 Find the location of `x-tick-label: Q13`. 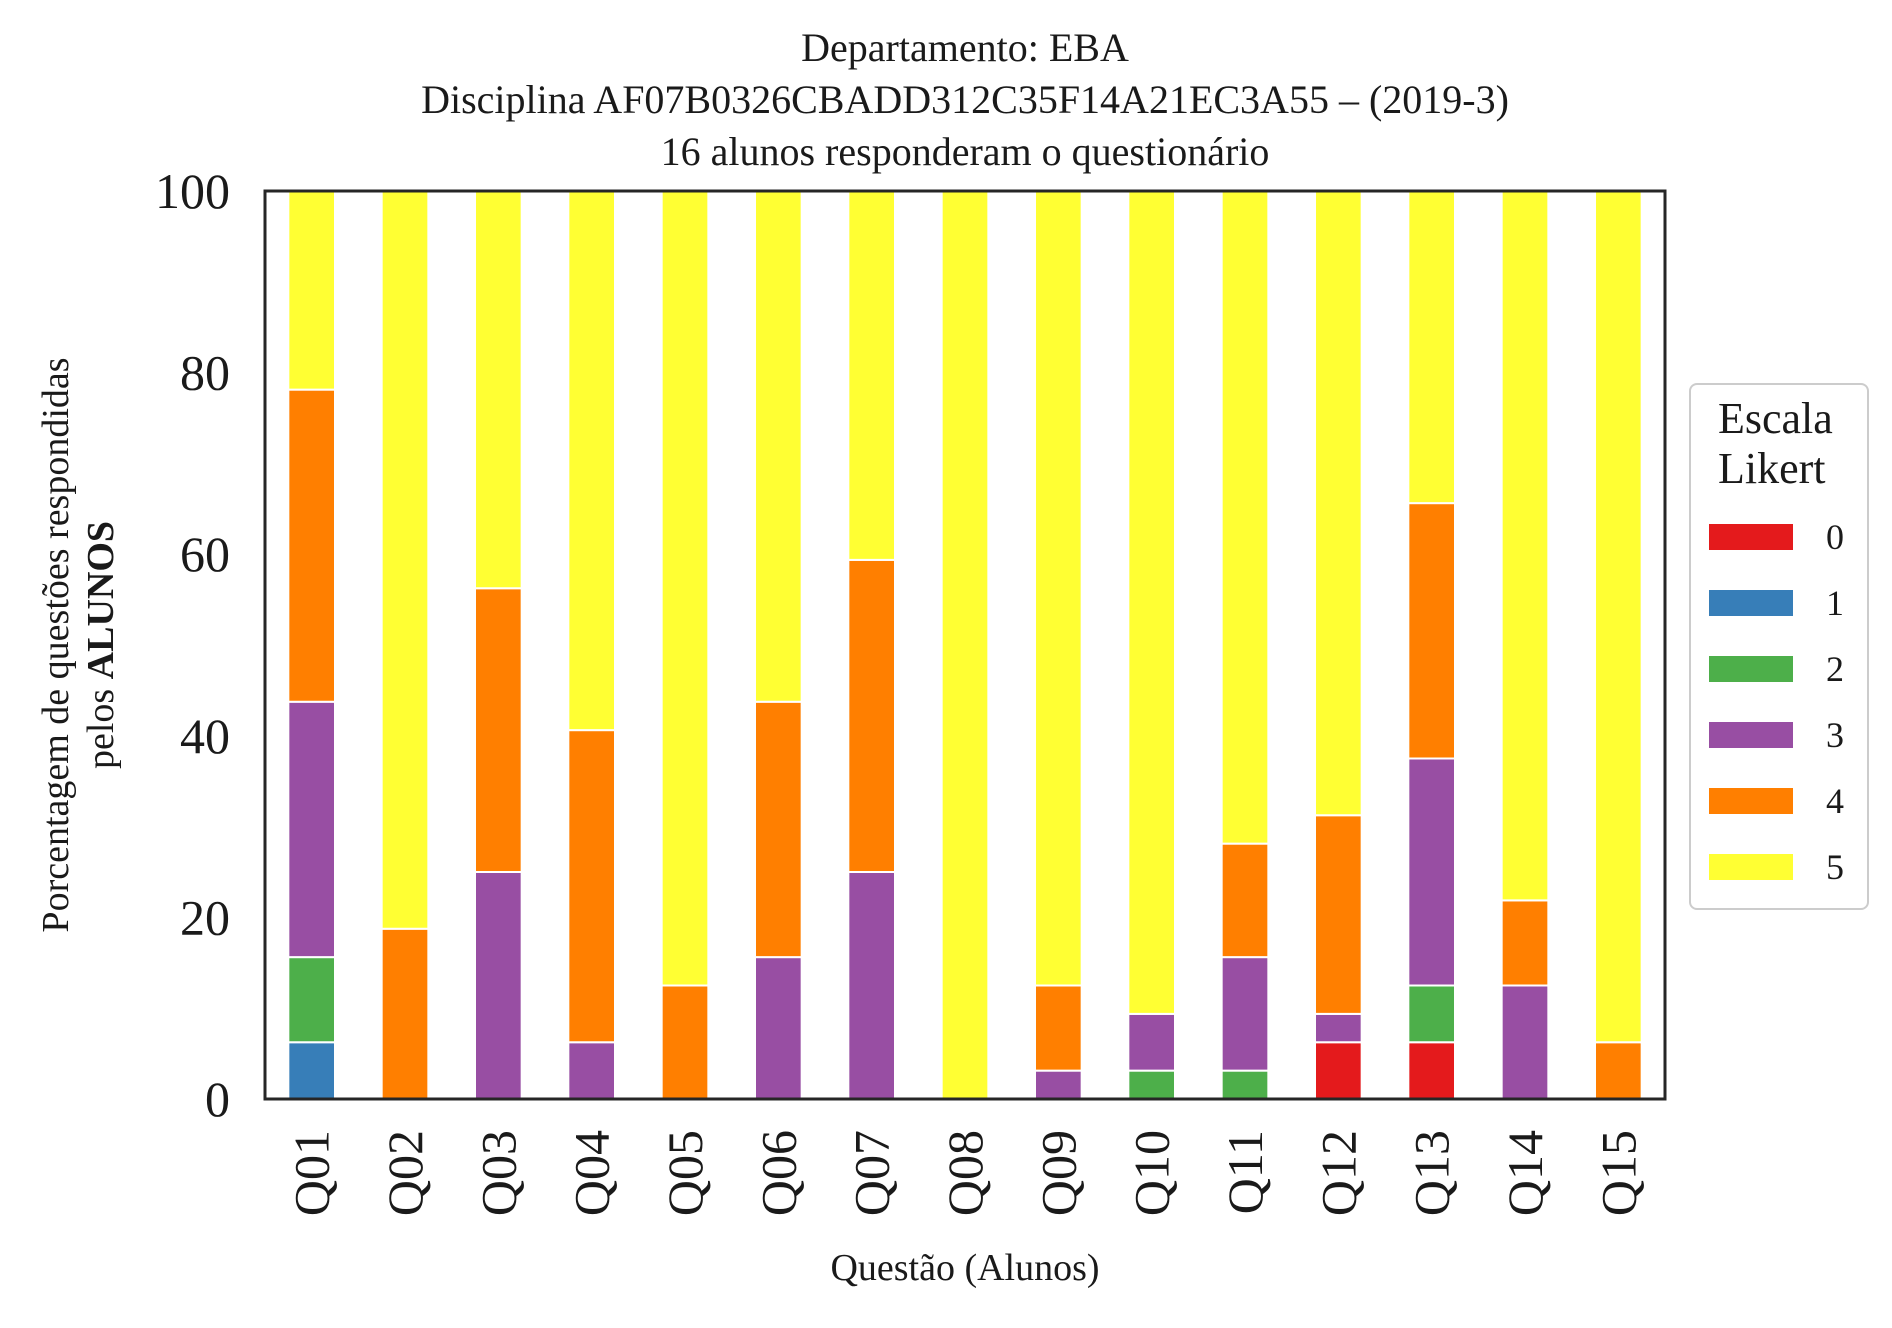

x-tick-label: Q13 is located at coordinates (1432, 1173).